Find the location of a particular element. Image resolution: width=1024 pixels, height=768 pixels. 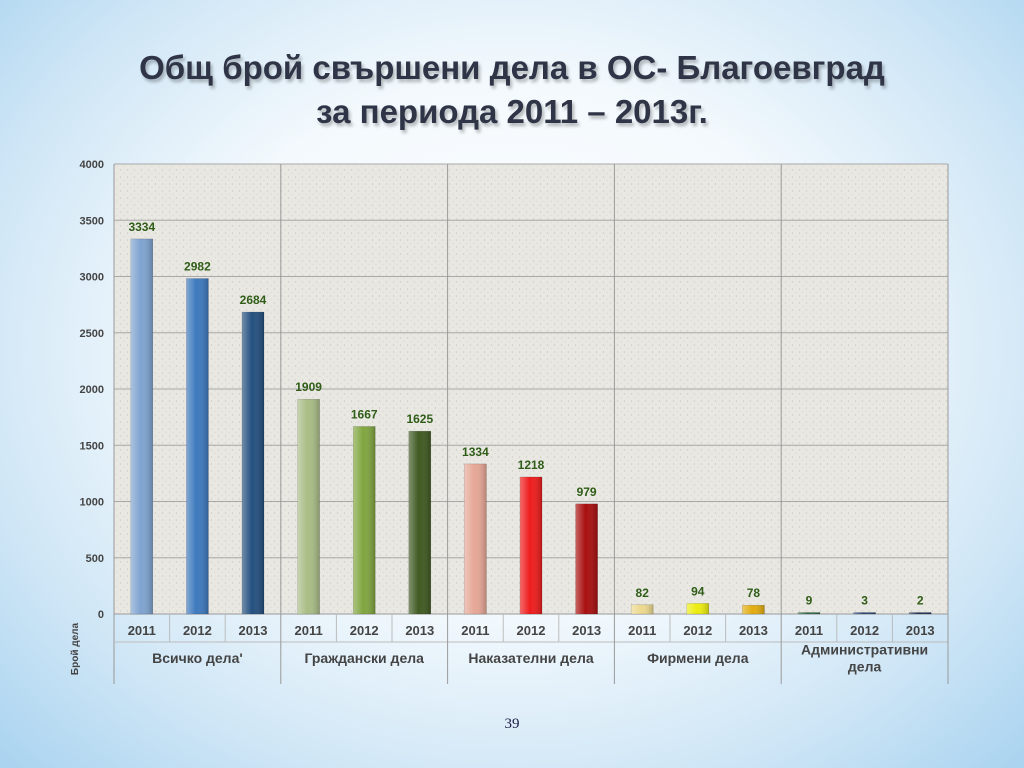

category-label: Наказателни дела is located at coordinates (530, 658).